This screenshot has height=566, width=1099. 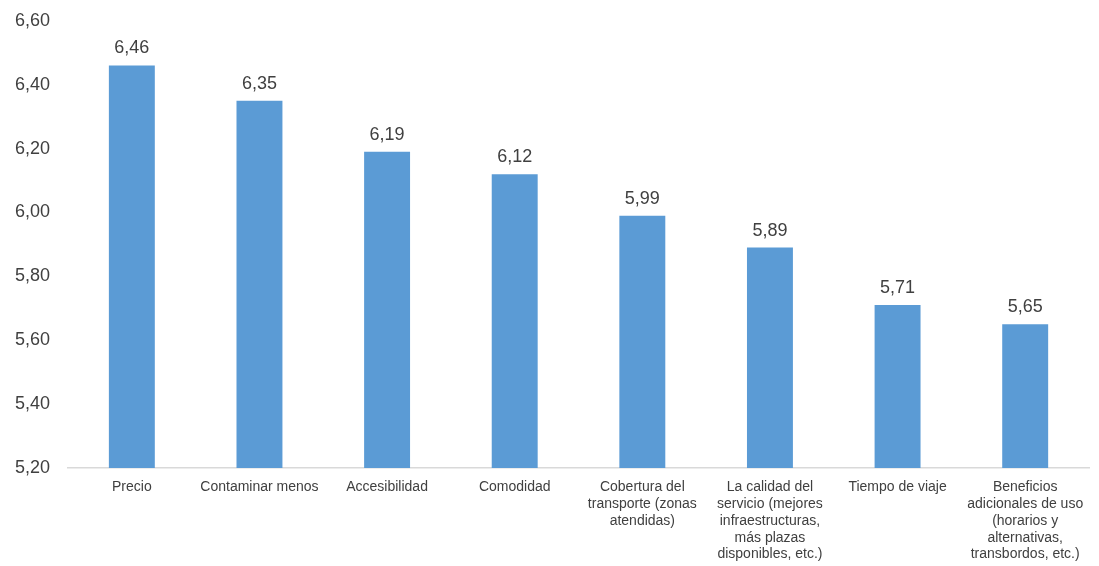 I want to click on x-tick-label: Cobertura del transporte (zonas atendidas), so click(x=642, y=503).